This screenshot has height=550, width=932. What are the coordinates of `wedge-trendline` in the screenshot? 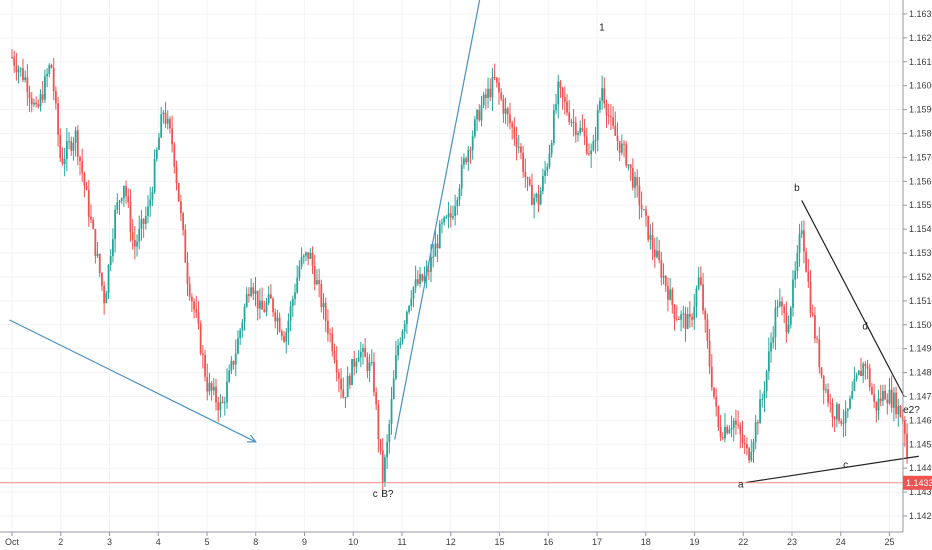 It's located at (832, 469).